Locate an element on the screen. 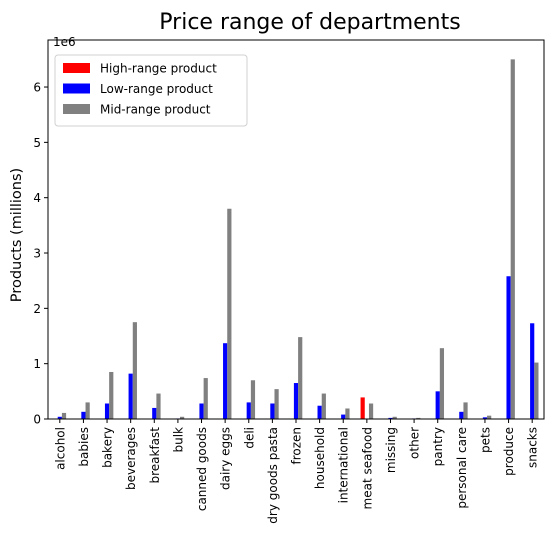  x-tick-label-deli: deli is located at coordinates (249, 438).